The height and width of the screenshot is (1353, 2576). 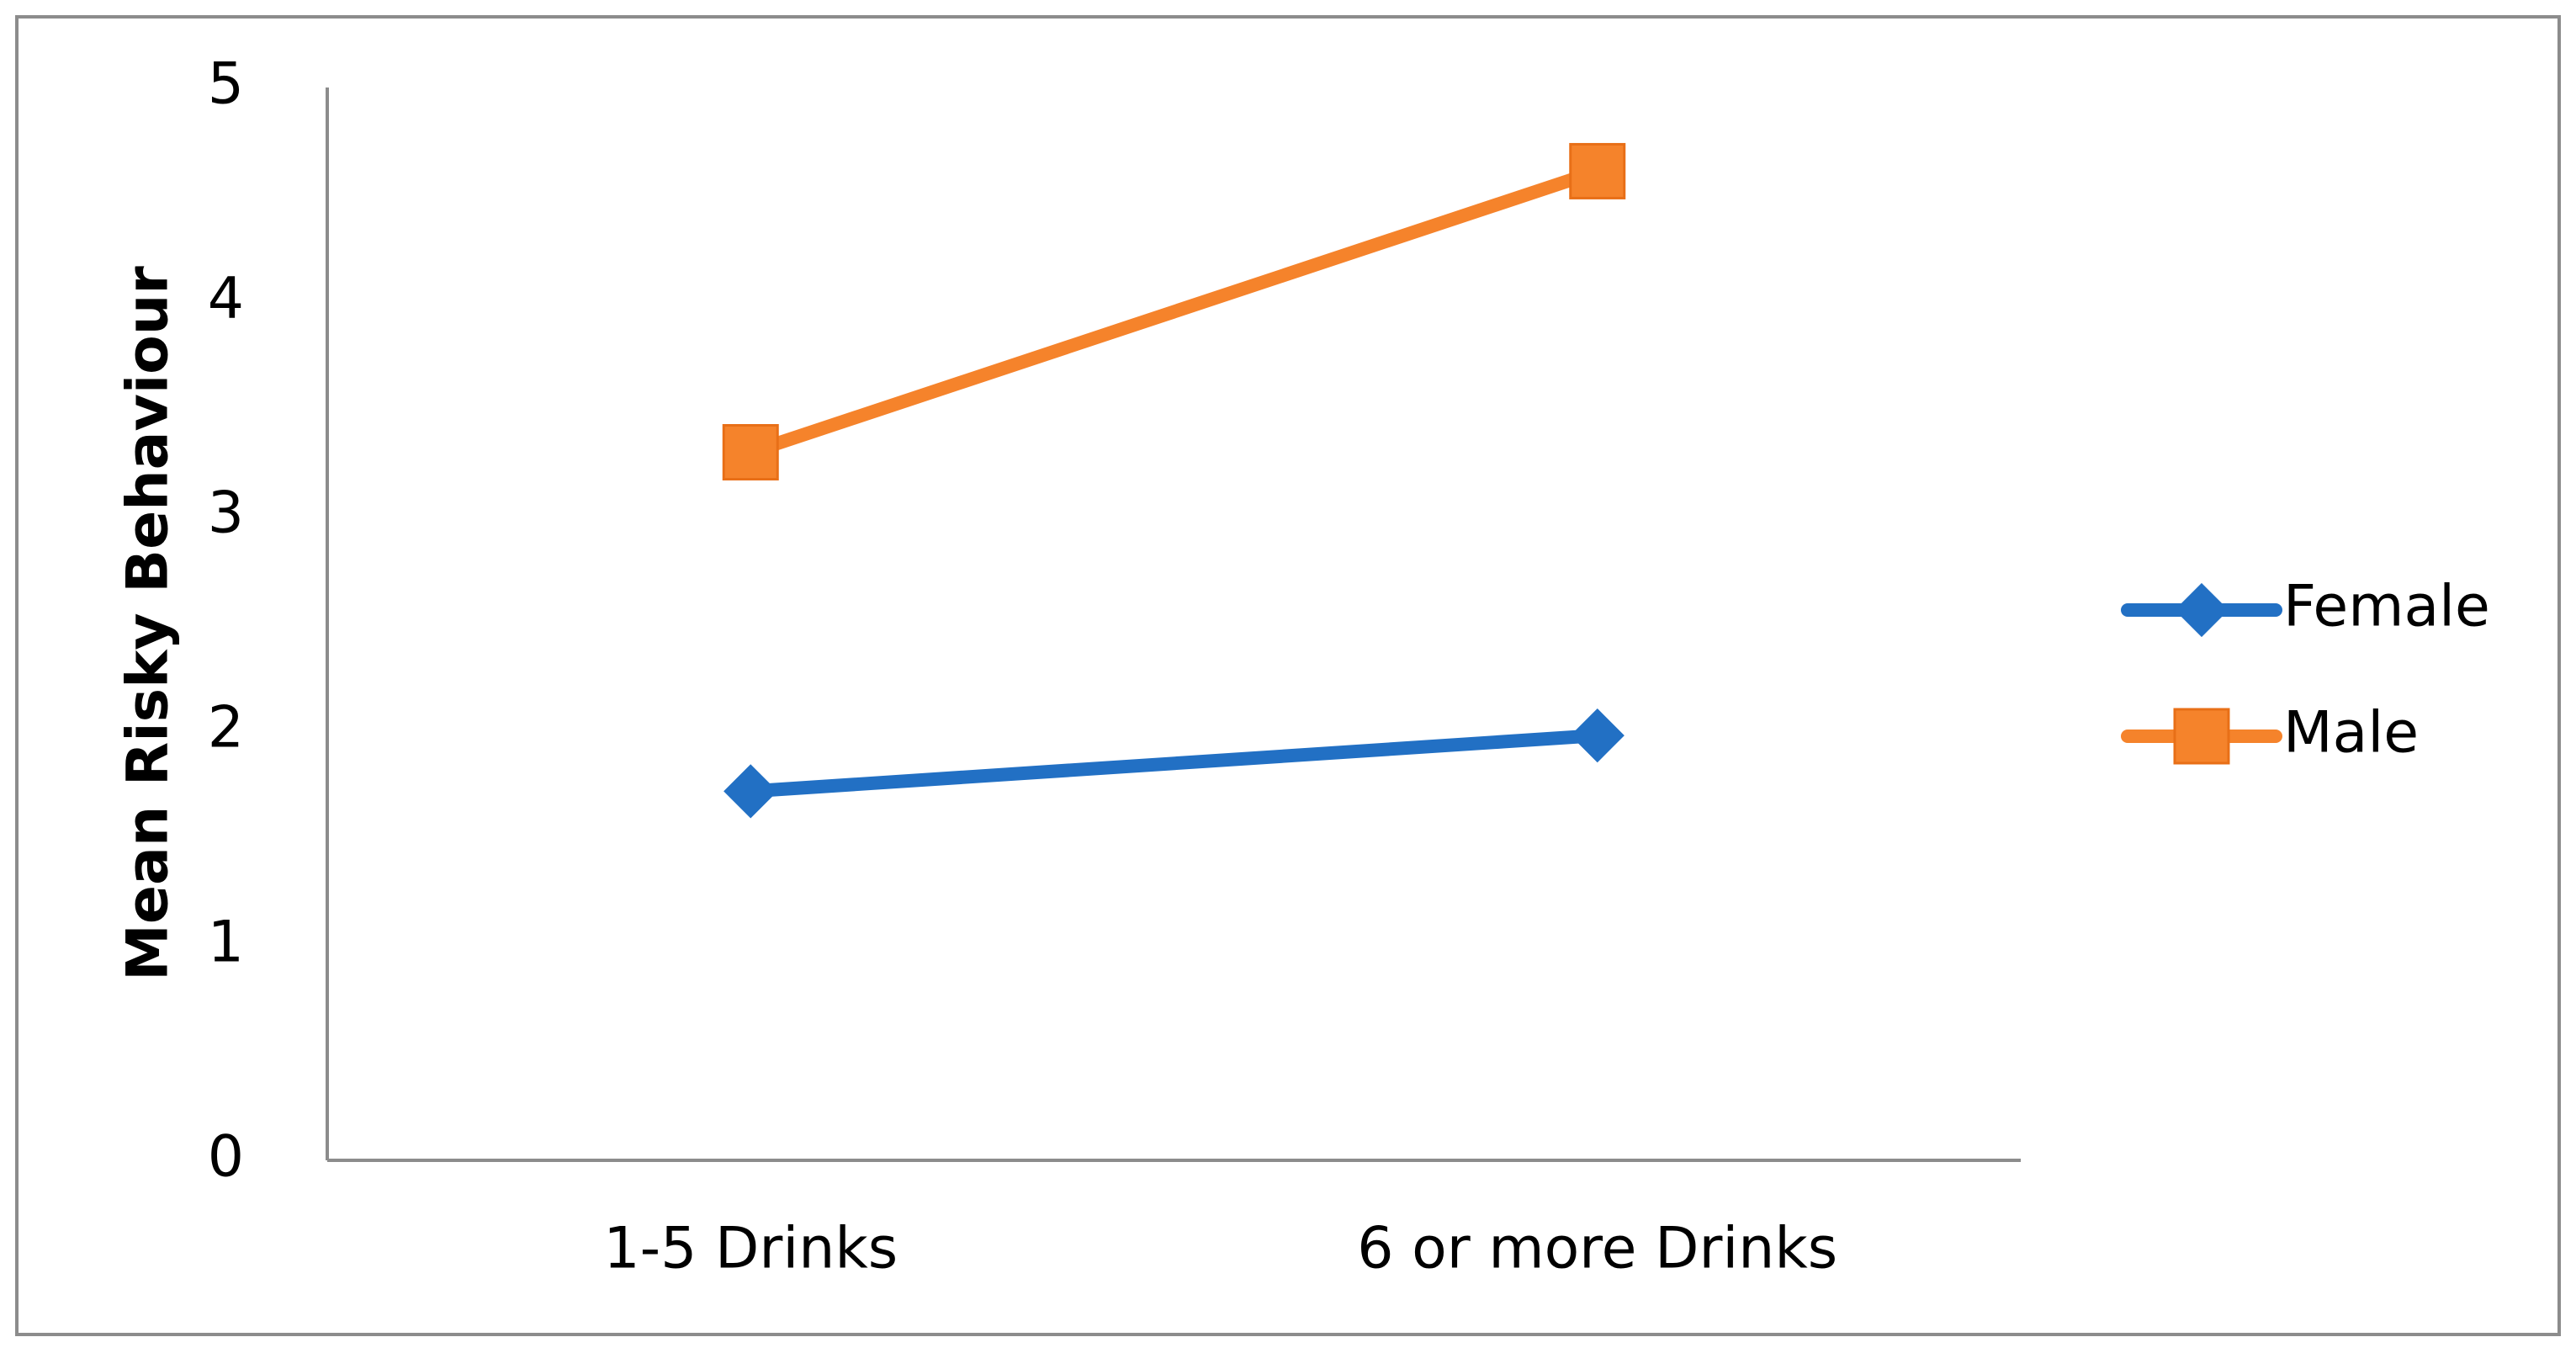 What do you see at coordinates (226, 84) in the screenshot?
I see `y-tick-label: 5` at bounding box center [226, 84].